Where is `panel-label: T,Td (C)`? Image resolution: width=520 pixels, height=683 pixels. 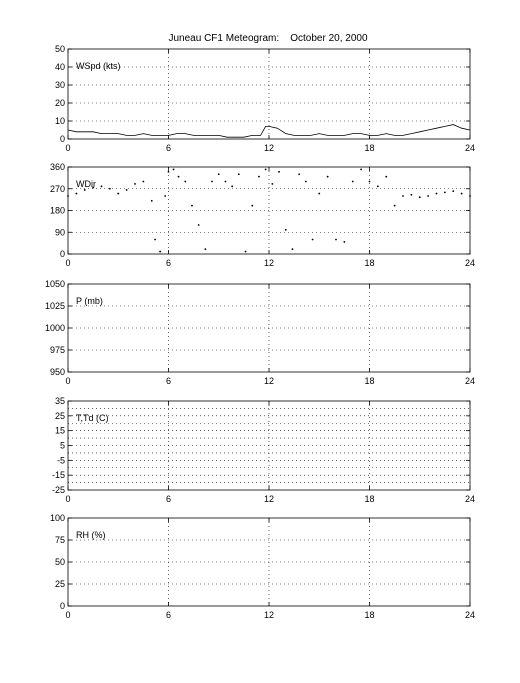
panel-label: T,Td (C) is located at coordinates (92, 418).